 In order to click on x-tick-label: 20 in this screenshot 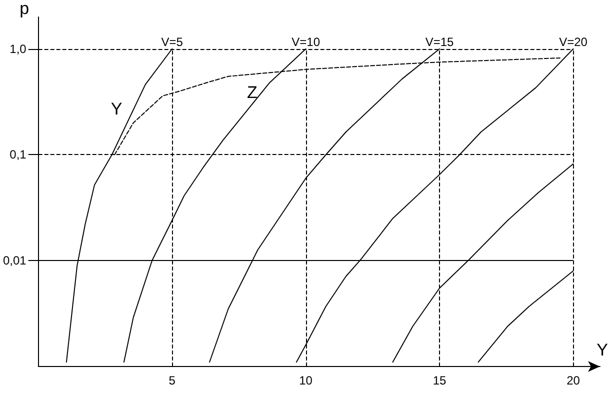, I will do `click(573, 381)`.